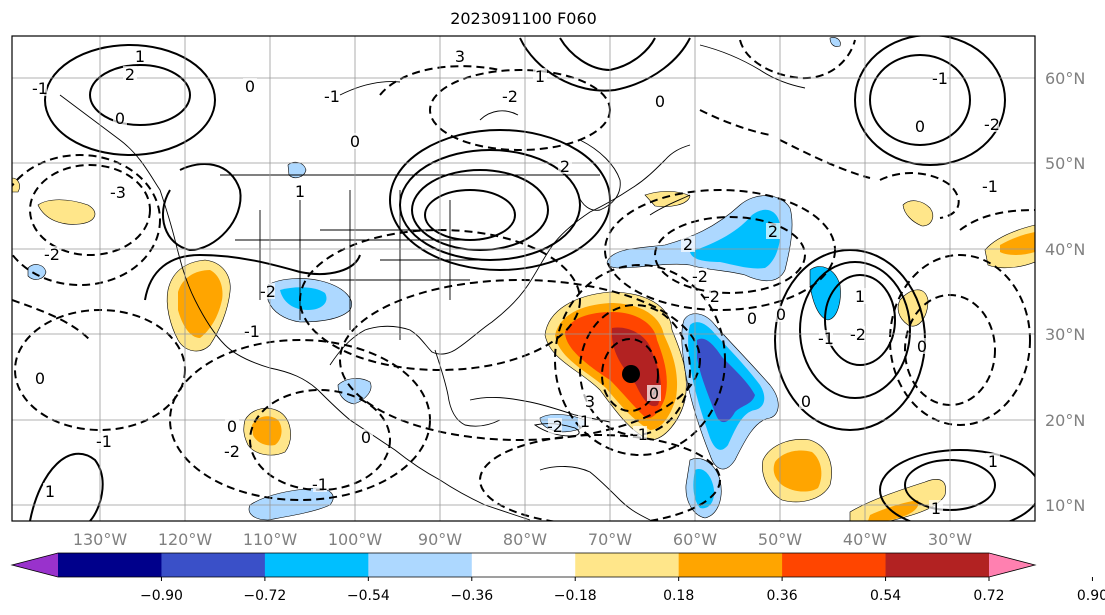  I want to click on colorbar-tick-label: −0.36, so click(471, 596).